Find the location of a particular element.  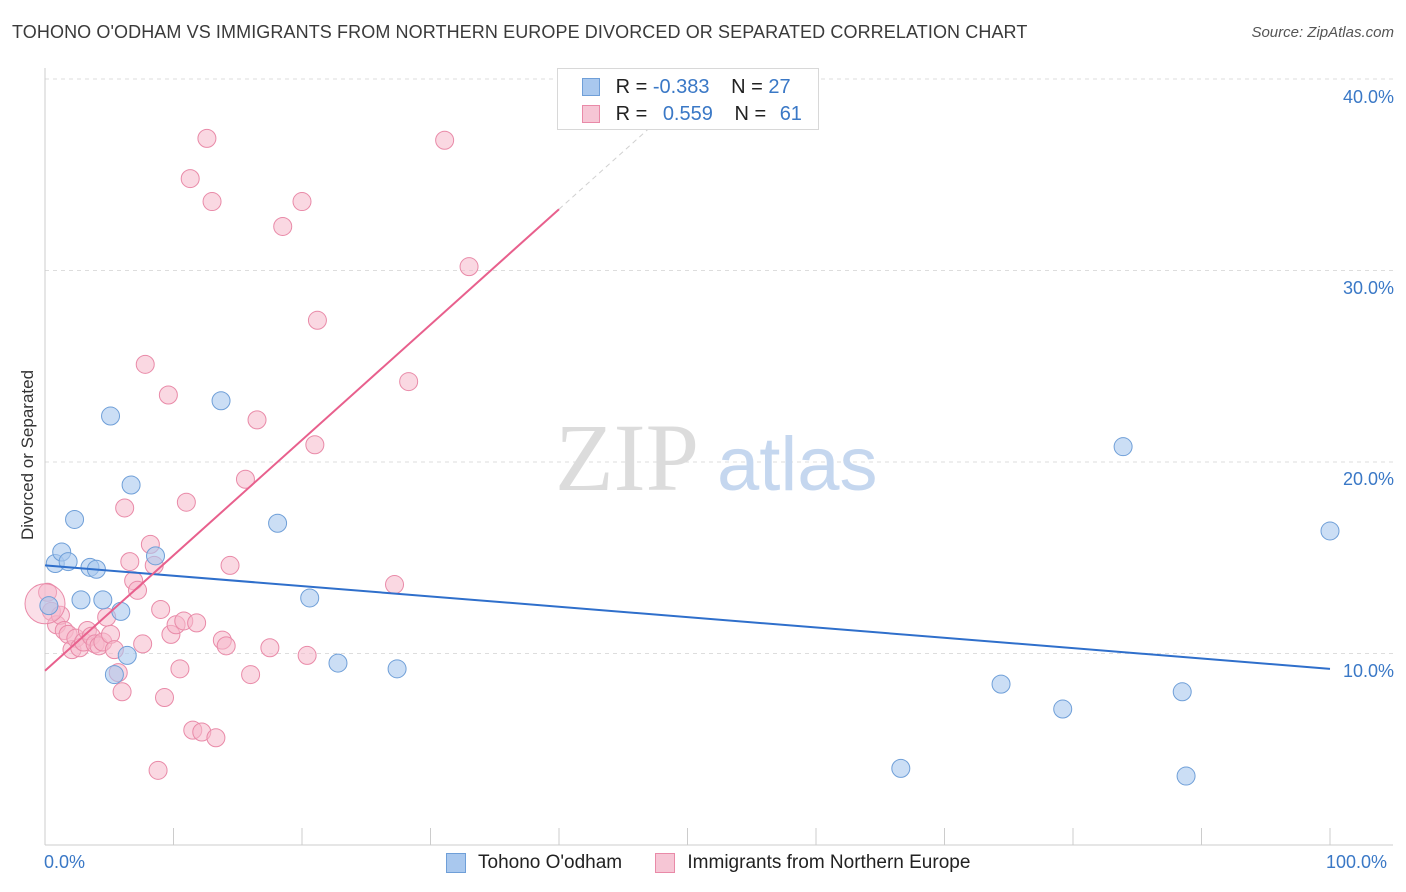

watermark-zip: ZIP is located at coordinates (627, 457).